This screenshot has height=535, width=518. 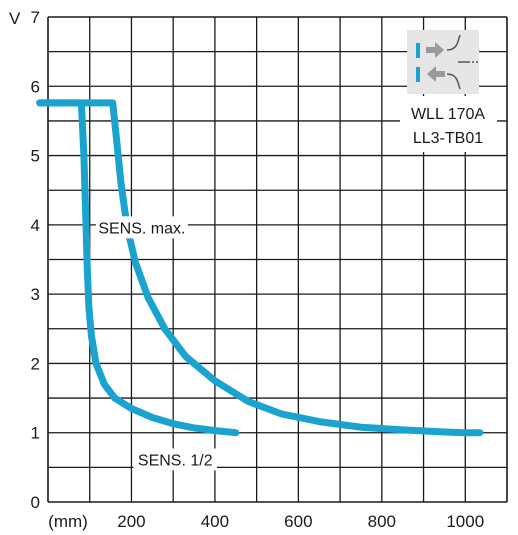 I want to click on y-tick-label: 7, so click(x=35, y=17).